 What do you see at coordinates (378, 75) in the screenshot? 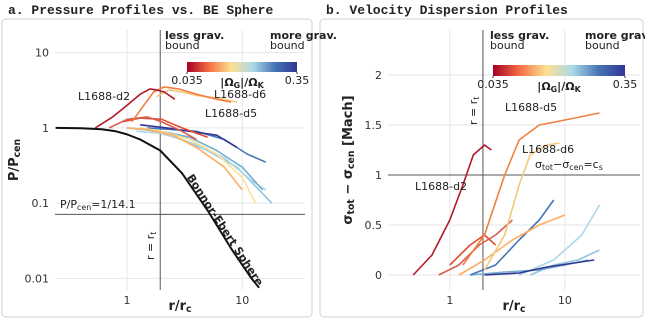
I see `y-tick-label: 2` at bounding box center [378, 75].